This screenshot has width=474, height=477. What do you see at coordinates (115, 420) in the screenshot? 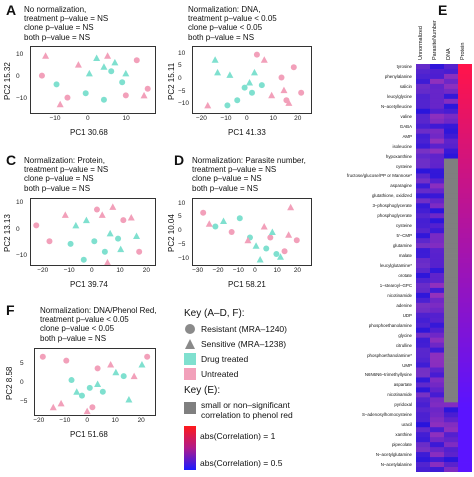
I see `x-tick-label: 10` at bounding box center [115, 420].